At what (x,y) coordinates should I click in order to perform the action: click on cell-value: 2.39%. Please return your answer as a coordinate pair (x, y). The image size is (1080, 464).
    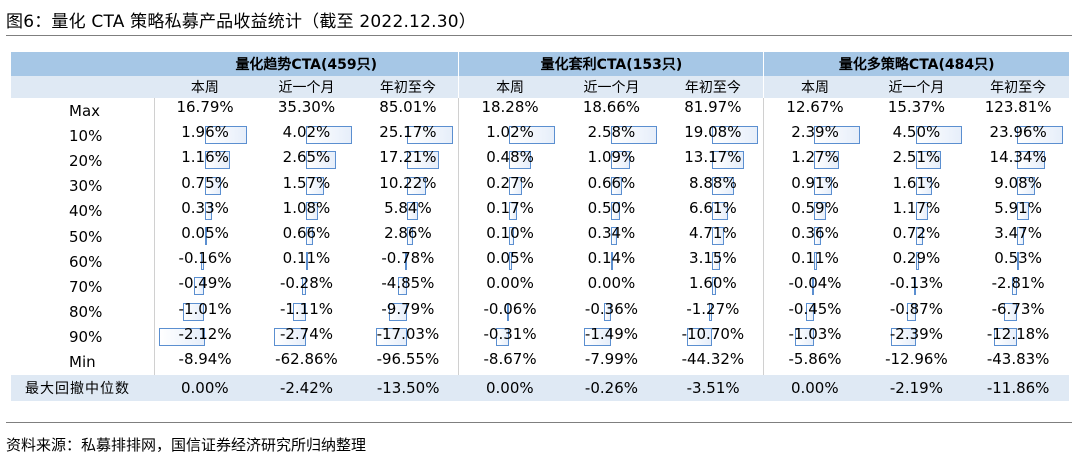
    Looking at the image, I should click on (815, 132).